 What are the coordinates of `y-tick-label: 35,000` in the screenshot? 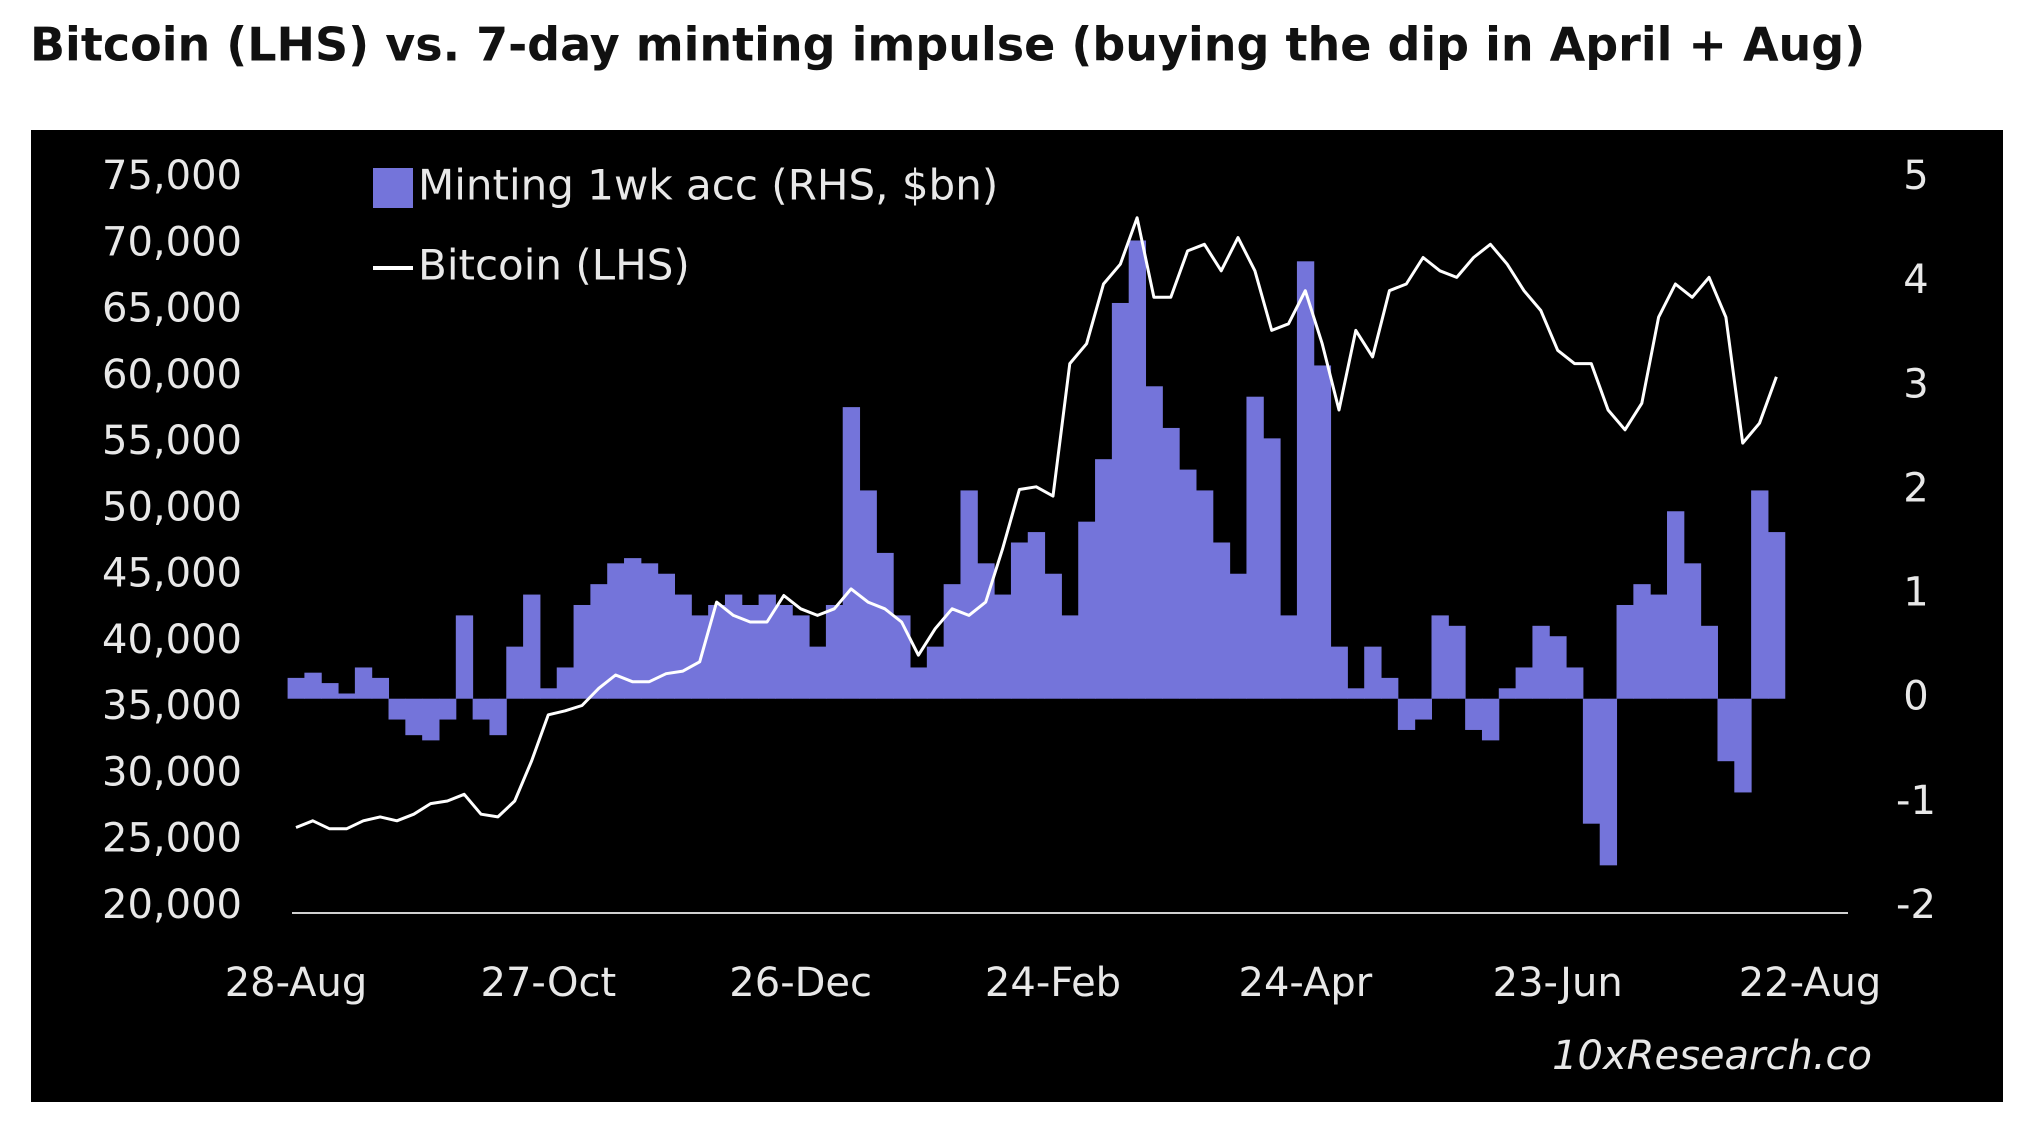 It's located at (172, 706).